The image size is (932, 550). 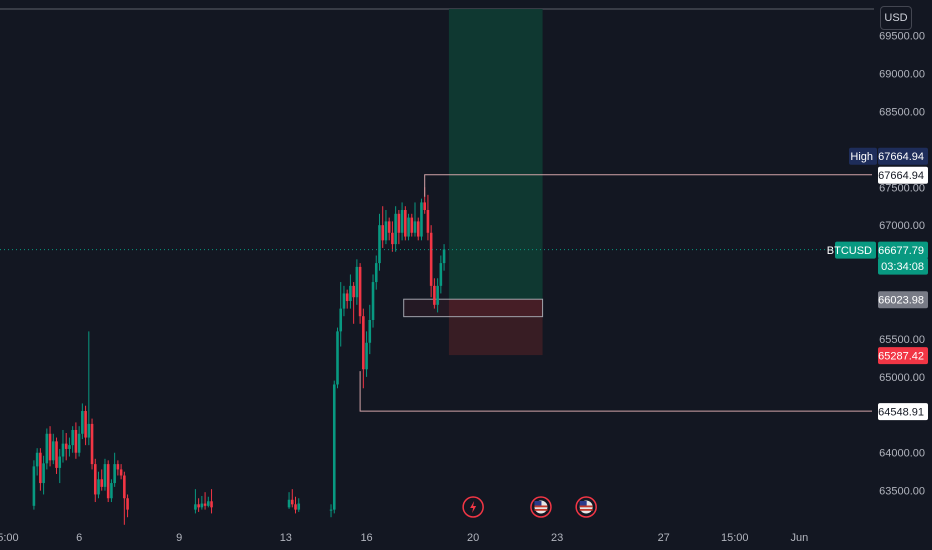 I want to click on price-axis-tick: 67000.00, so click(x=902, y=226).